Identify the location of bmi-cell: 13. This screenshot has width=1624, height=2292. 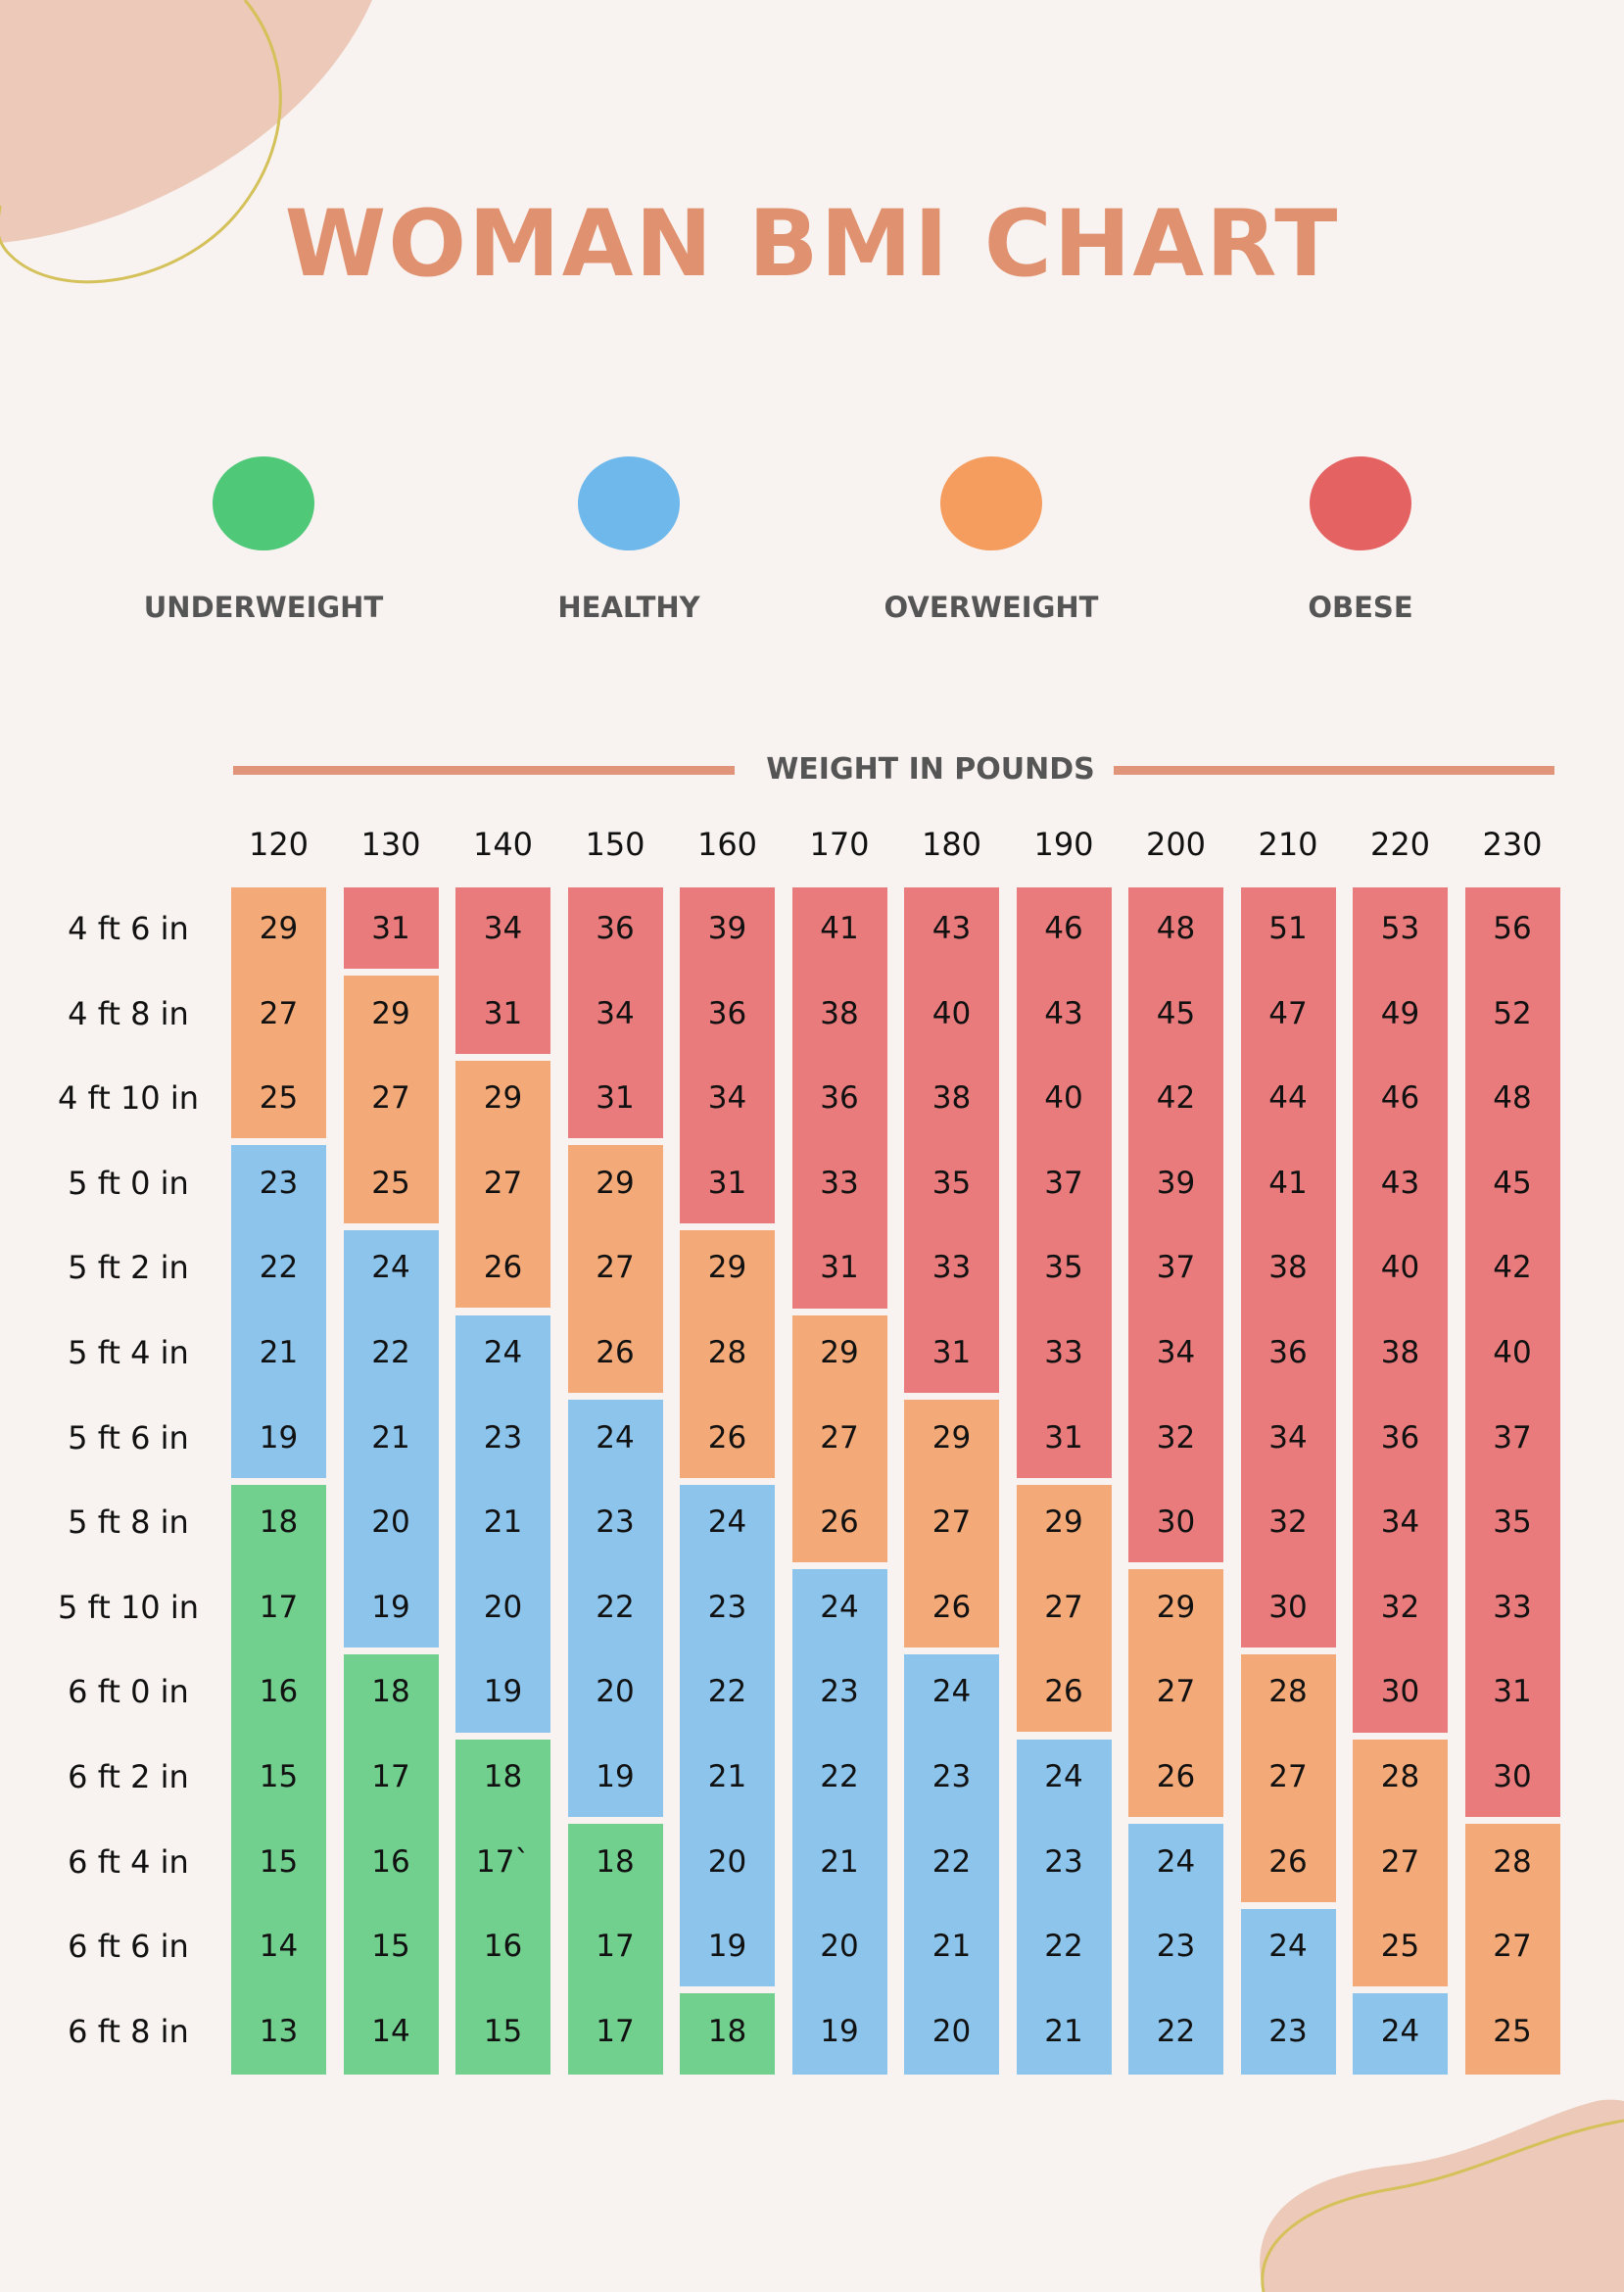
(279, 2031).